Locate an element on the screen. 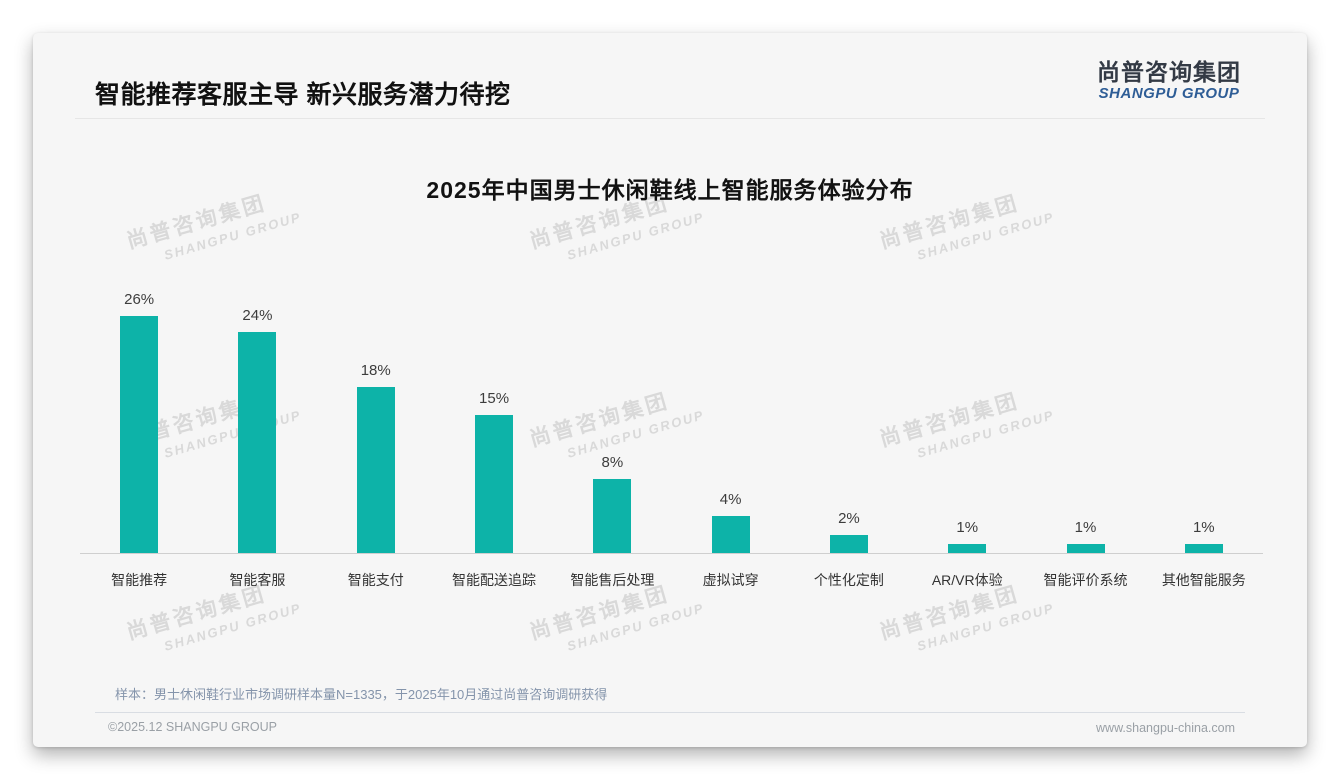 Image resolution: width=1340 pixels, height=780 pixels. bar-column: 24% 智能客服 is located at coordinates (257, 440).